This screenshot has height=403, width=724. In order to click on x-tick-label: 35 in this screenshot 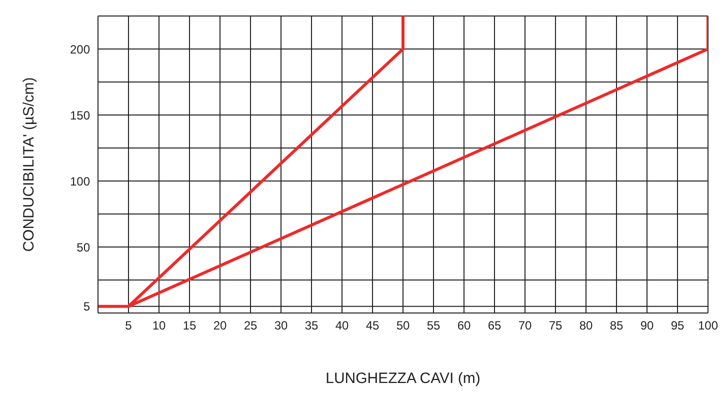, I will do `click(311, 325)`.